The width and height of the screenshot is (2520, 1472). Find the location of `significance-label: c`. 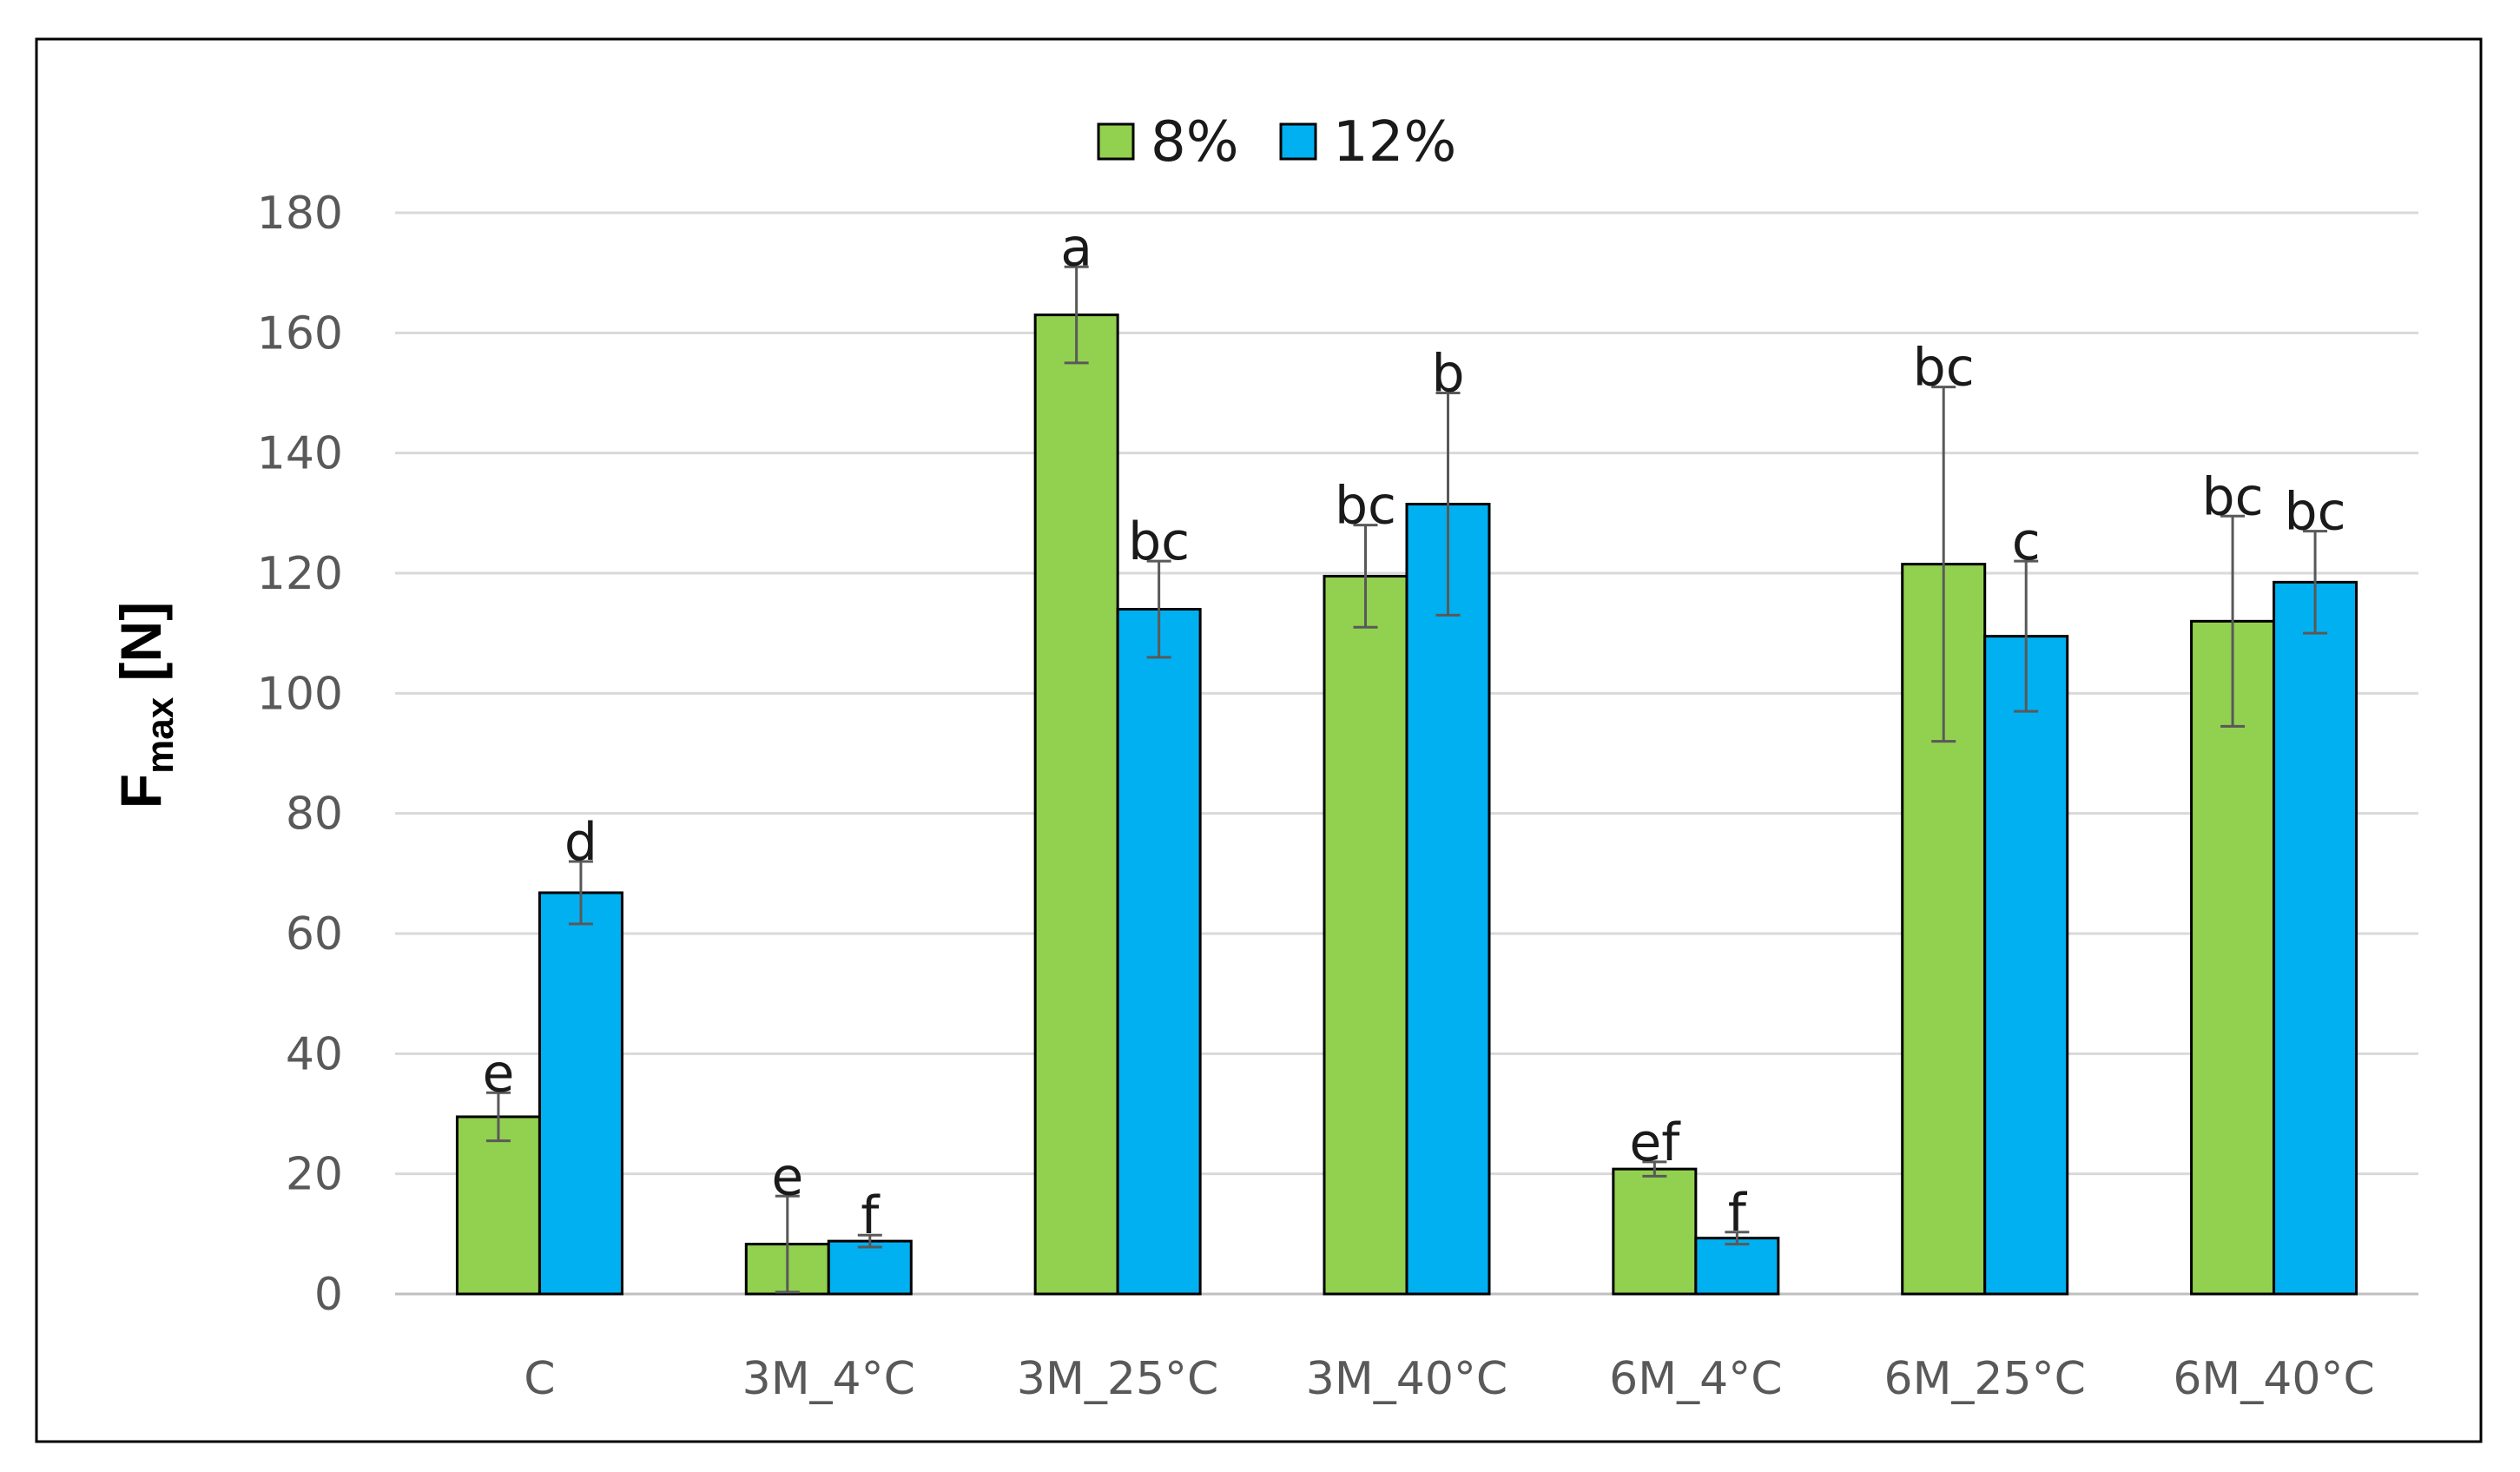

significance-label: c is located at coordinates (2026, 542).